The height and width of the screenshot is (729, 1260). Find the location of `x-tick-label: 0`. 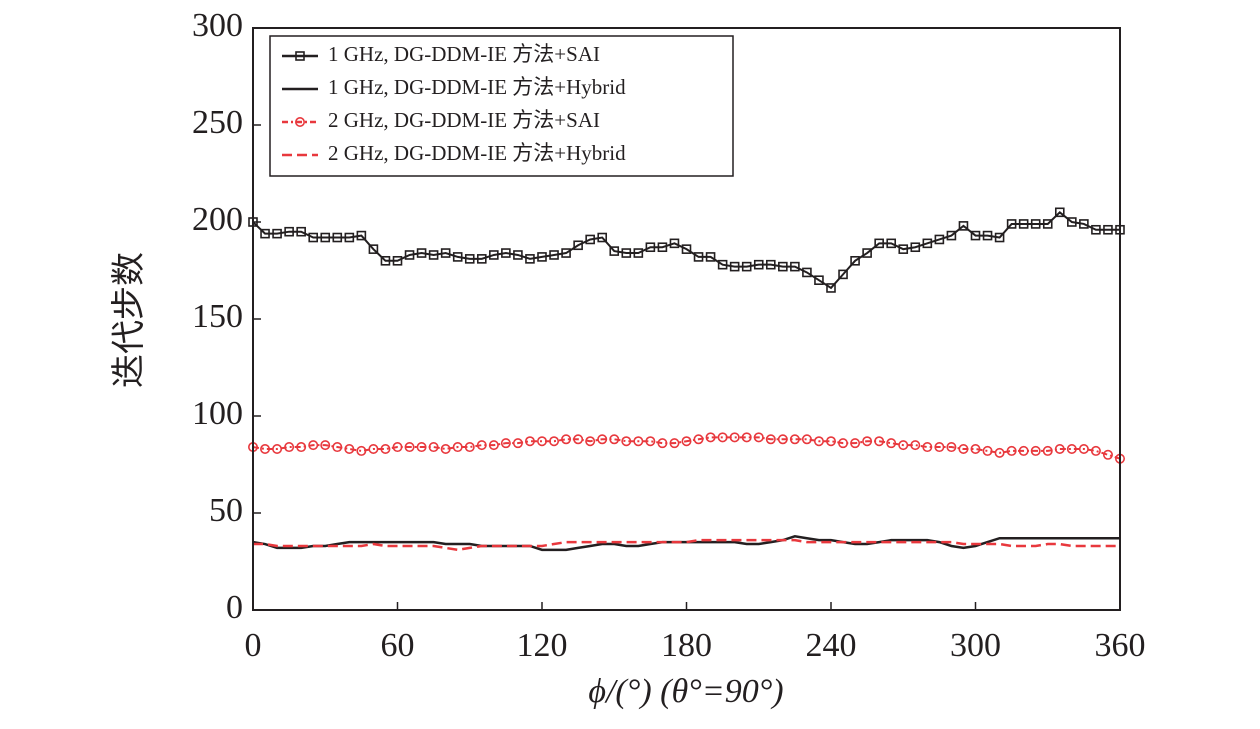

x-tick-label: 0 is located at coordinates (253, 645).